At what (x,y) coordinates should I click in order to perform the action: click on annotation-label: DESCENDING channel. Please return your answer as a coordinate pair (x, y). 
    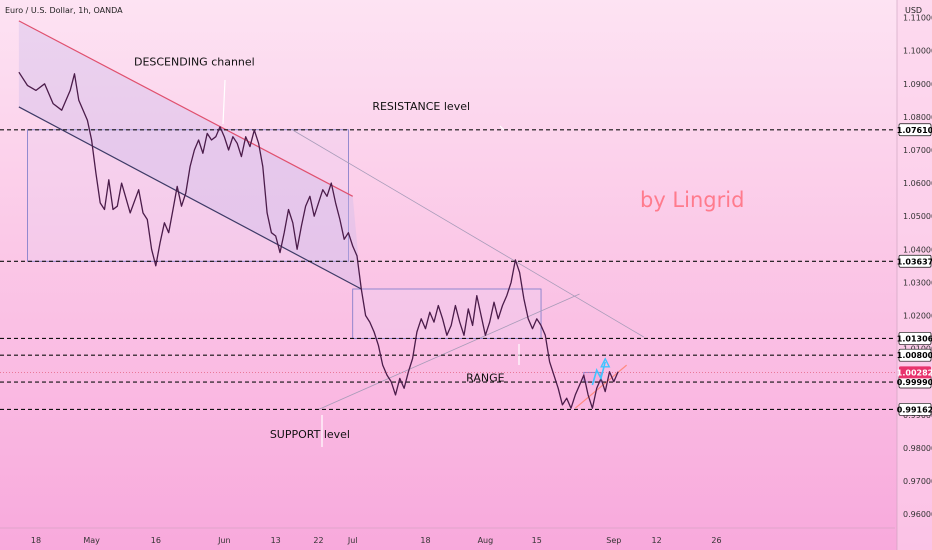
    Looking at the image, I should click on (194, 62).